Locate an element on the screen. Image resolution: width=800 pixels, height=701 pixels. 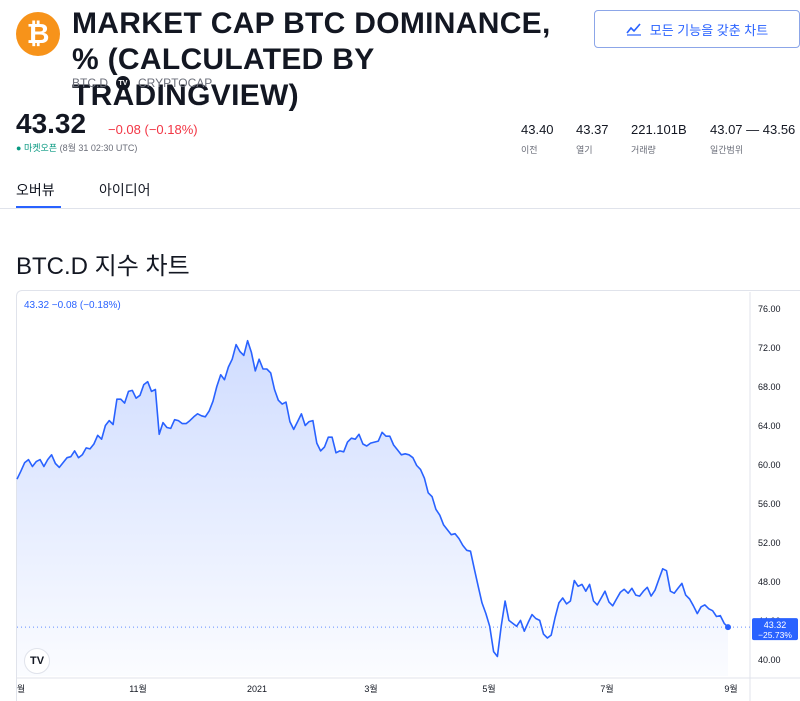
market-status: ● 마켓오픈 (8월 31 02:30 UTC) is located at coordinates (76, 147).